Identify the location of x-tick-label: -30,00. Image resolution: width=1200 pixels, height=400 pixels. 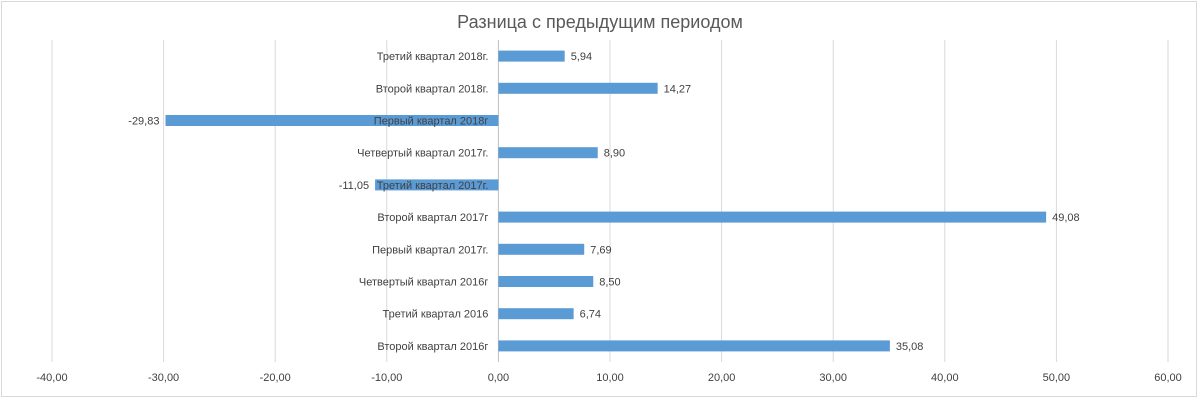
(163, 378).